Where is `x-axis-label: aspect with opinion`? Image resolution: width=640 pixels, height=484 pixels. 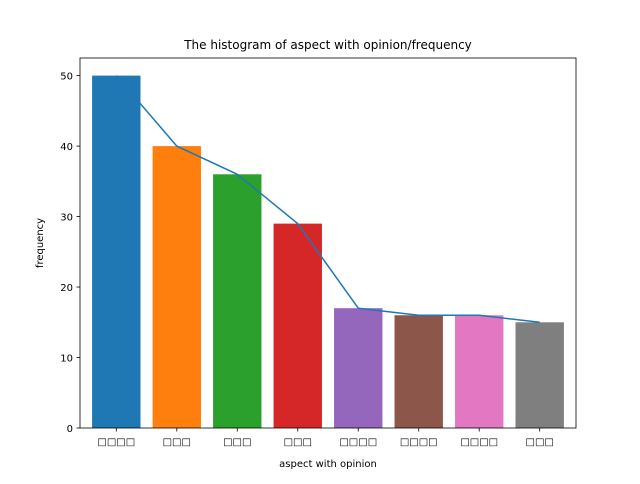 x-axis-label: aspect with opinion is located at coordinates (328, 464).